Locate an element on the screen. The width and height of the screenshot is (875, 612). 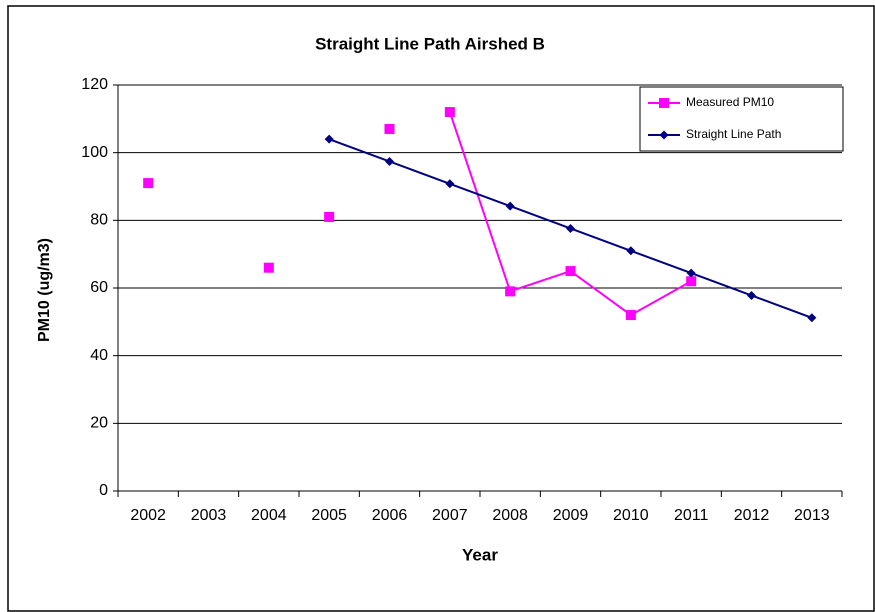
y-tick-label: 60 is located at coordinates (99, 287).